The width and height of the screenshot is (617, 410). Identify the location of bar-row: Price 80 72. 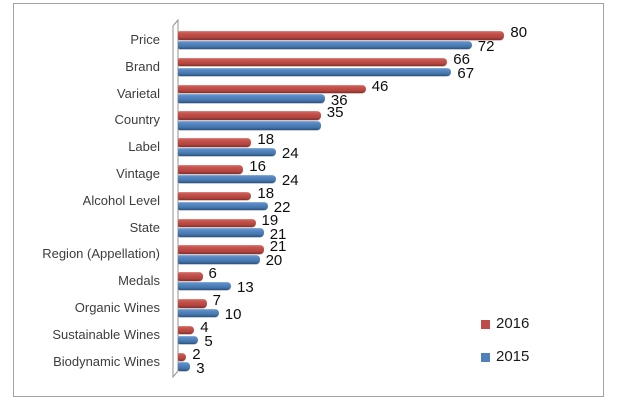
(308, 38).